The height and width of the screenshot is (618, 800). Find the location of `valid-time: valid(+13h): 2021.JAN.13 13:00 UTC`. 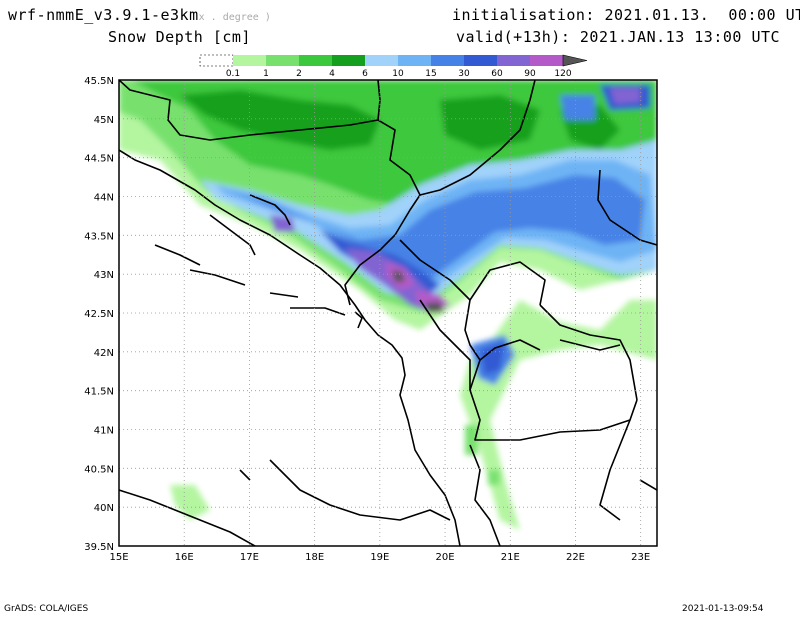

valid-time: valid(+13h): 2021.JAN.13 13:00 UTC is located at coordinates (618, 37).